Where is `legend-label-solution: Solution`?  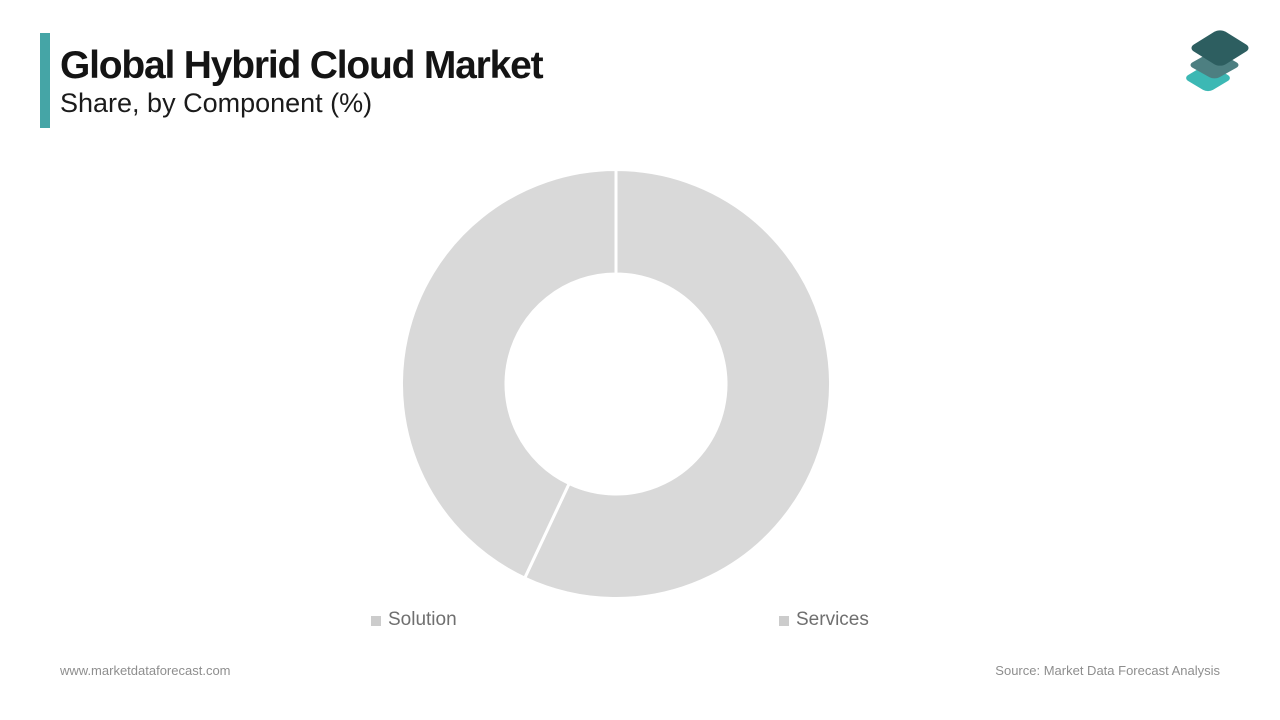
legend-label-solution: Solution is located at coordinates (422, 619).